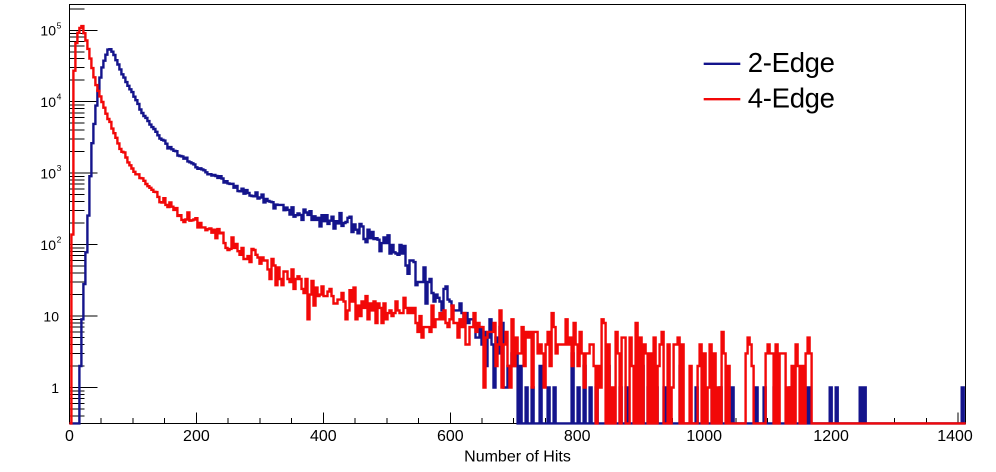 The image size is (996, 472). I want to click on svg-text: 400, so click(323, 436).